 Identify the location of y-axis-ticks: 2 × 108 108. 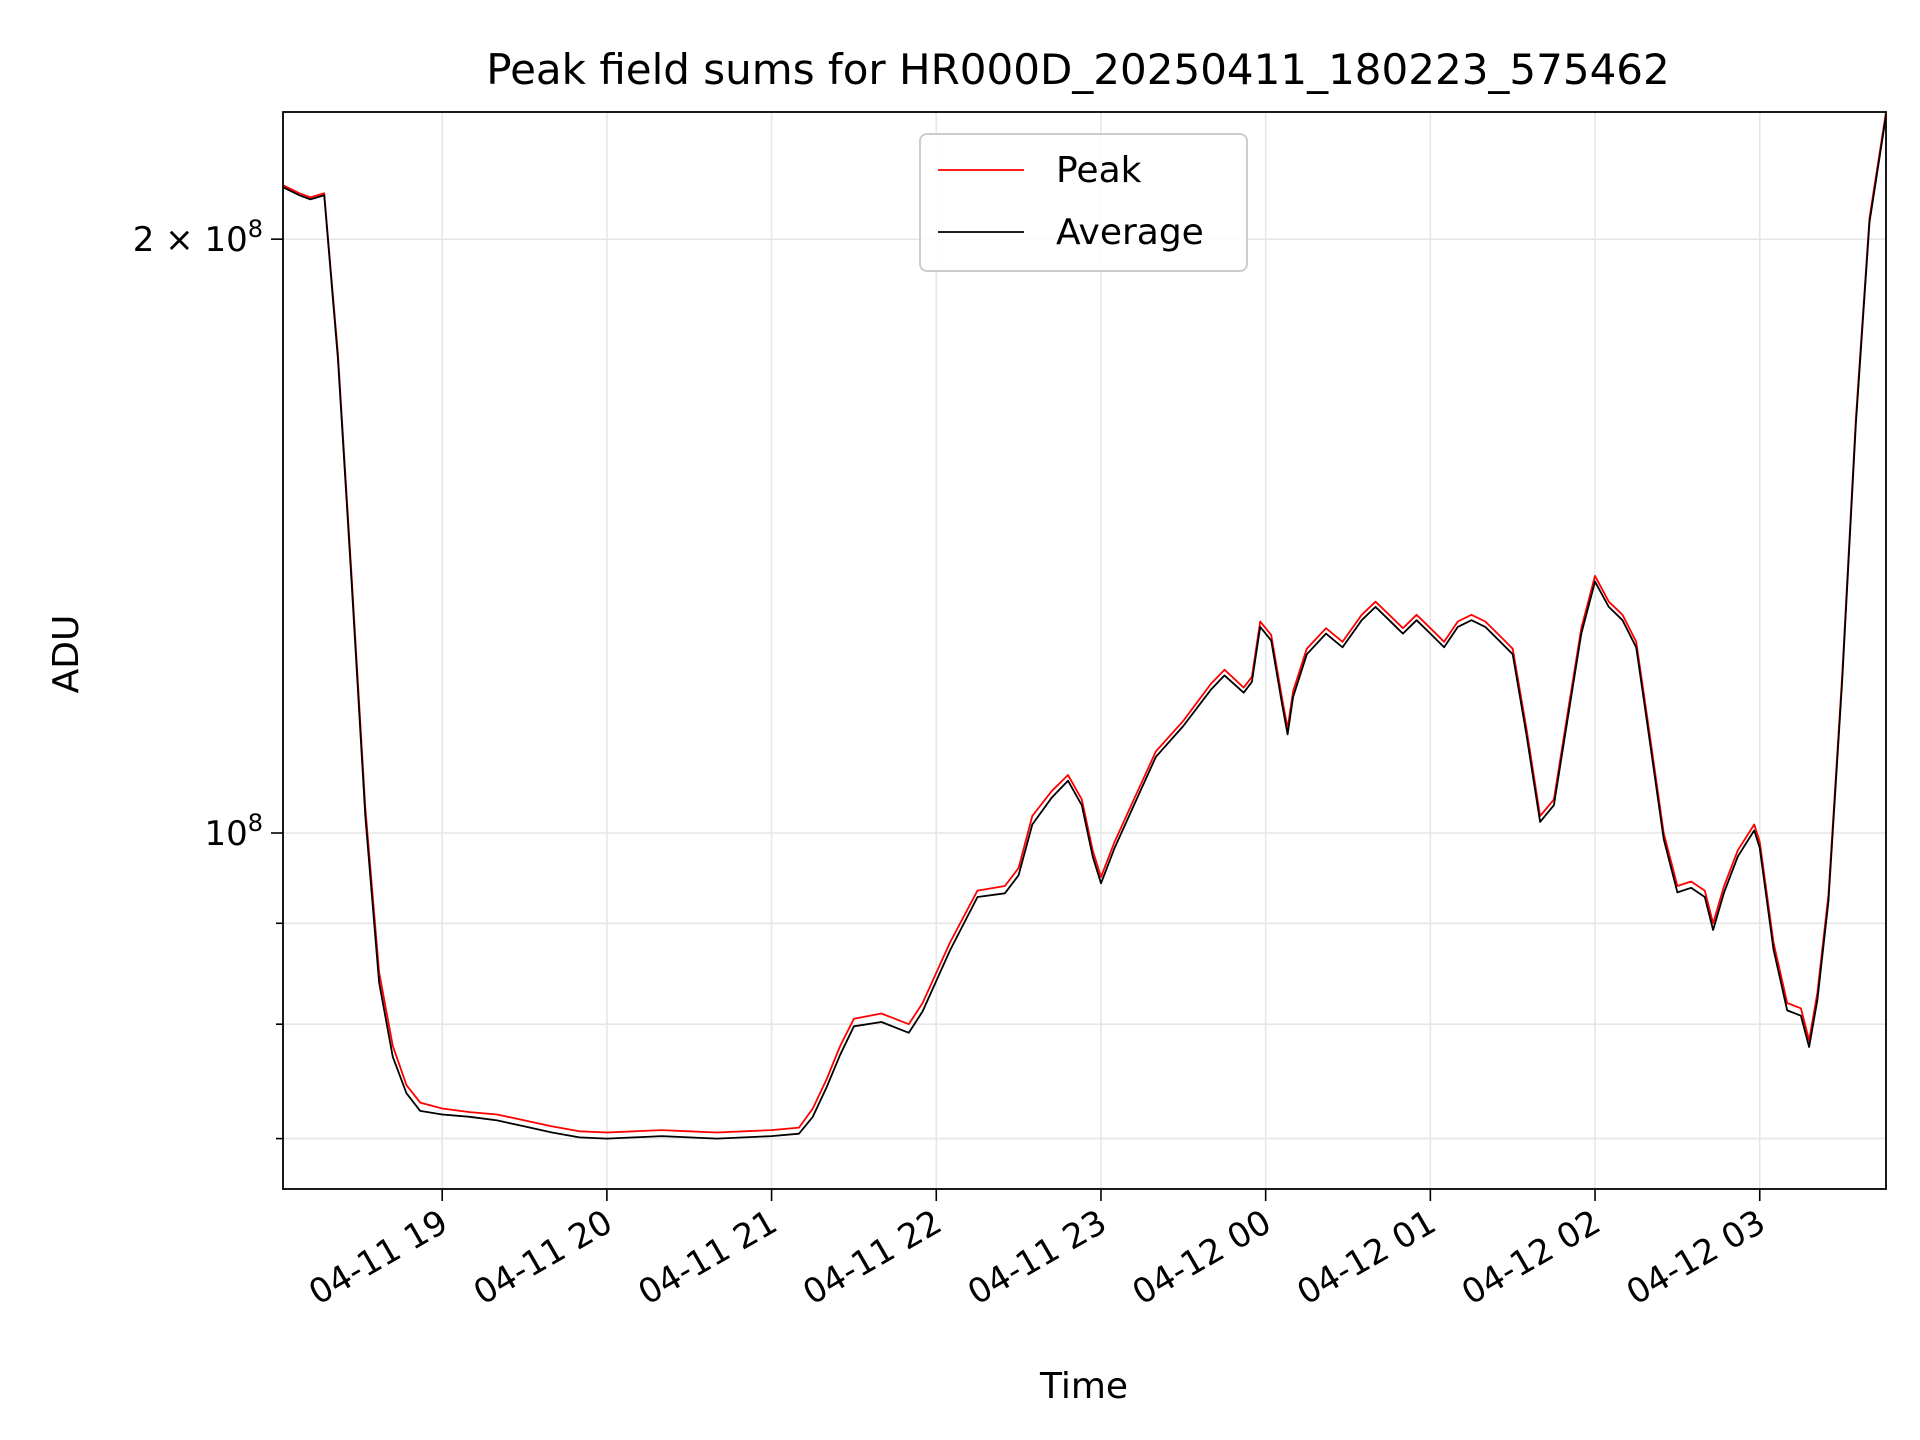
(208, 677).